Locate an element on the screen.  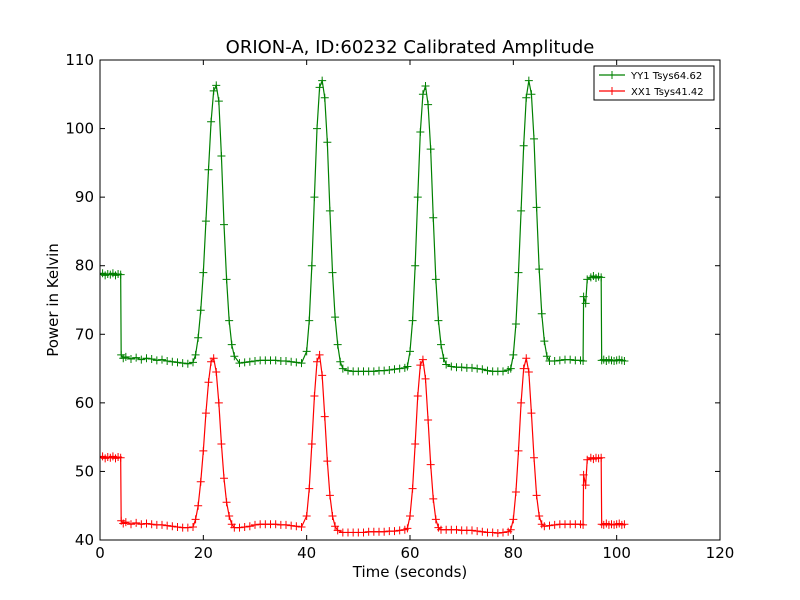
x-tick-label: 20 is located at coordinates (203, 553).